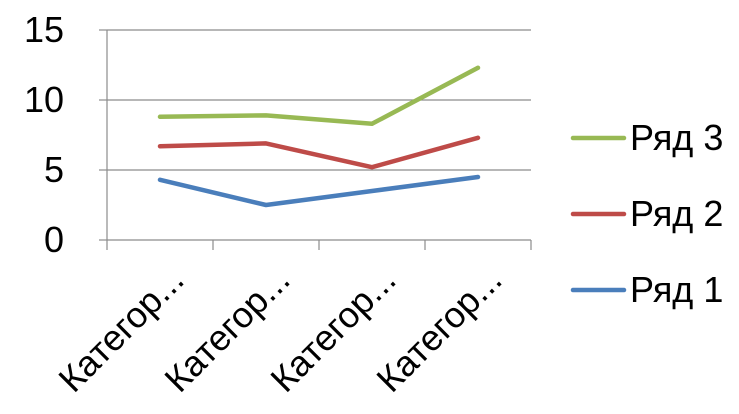  Describe the element at coordinates (54, 239) in the screenshot. I see `y-tick-label: 0` at that location.